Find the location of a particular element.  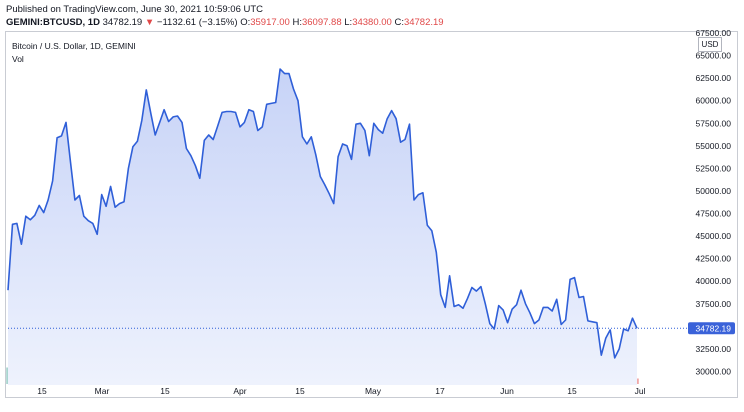

y-tick-label: 57500.00 is located at coordinates (714, 123).